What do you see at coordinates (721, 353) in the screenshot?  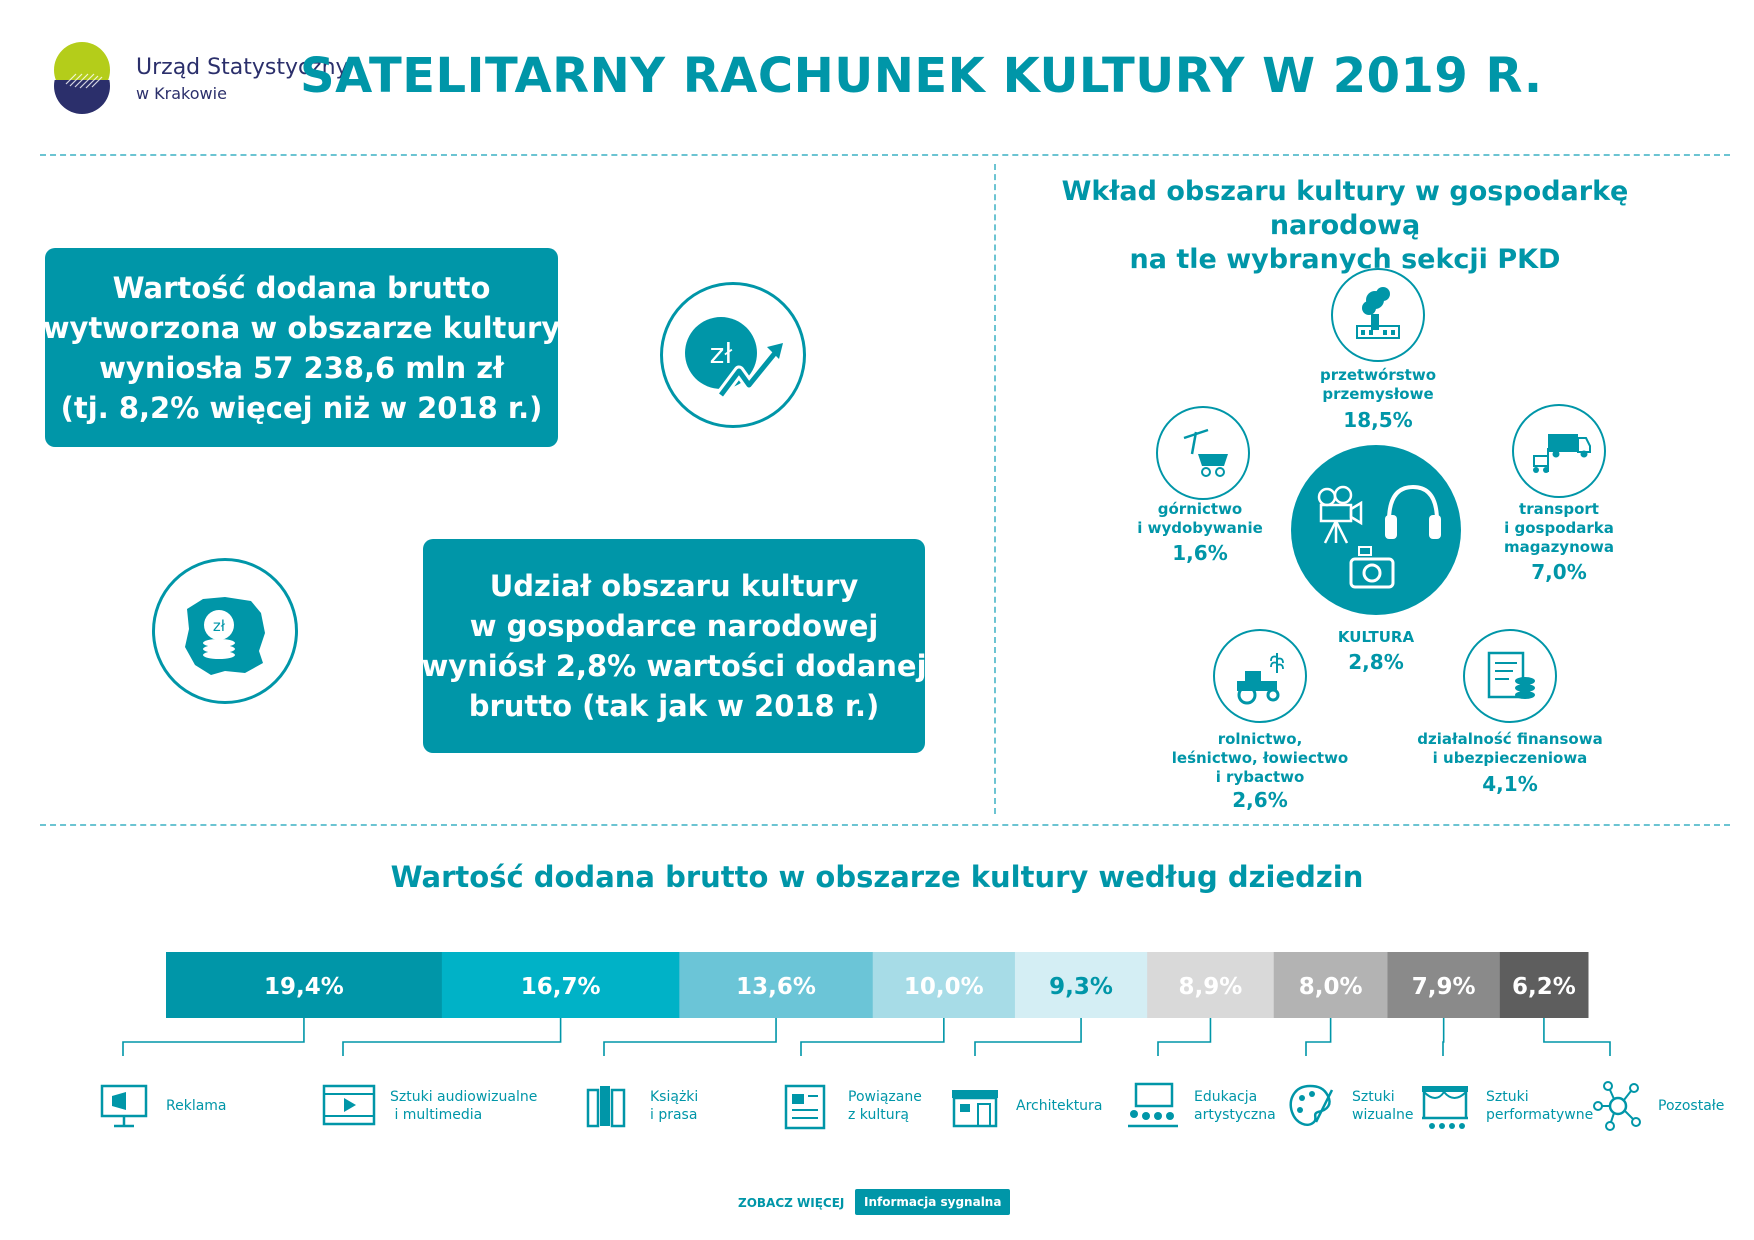 I see `coin-symbol: zł` at bounding box center [721, 353].